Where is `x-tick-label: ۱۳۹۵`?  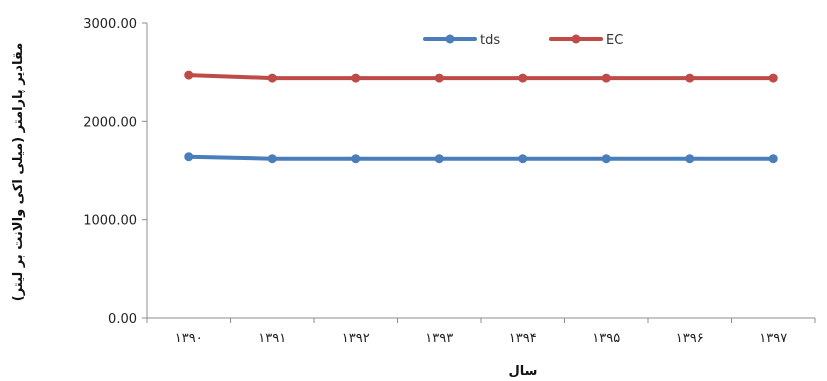 x-tick-label: ۱۳۹۵ is located at coordinates (606, 338).